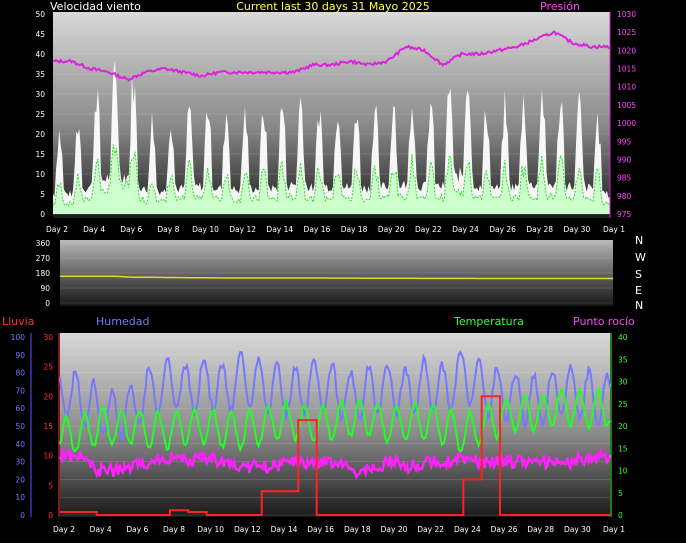 The height and width of the screenshot is (543, 686). I want to click on x-tick-top-10: Day 22, so click(428, 229).